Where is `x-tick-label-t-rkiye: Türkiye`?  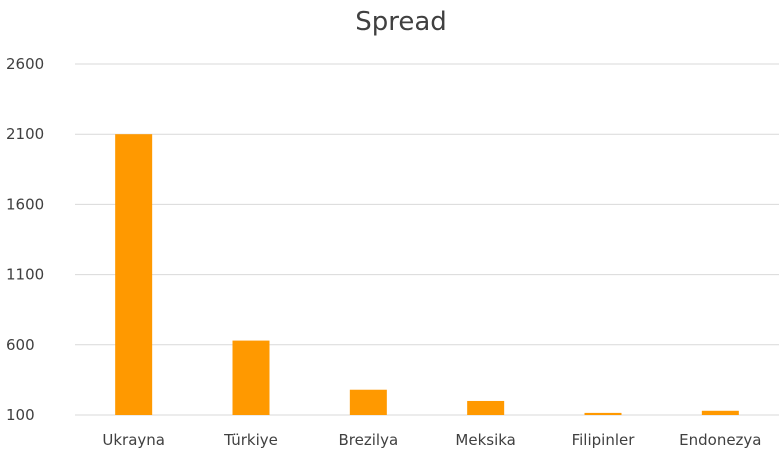 x-tick-label-t-rkiye: Türkiye is located at coordinates (250, 440).